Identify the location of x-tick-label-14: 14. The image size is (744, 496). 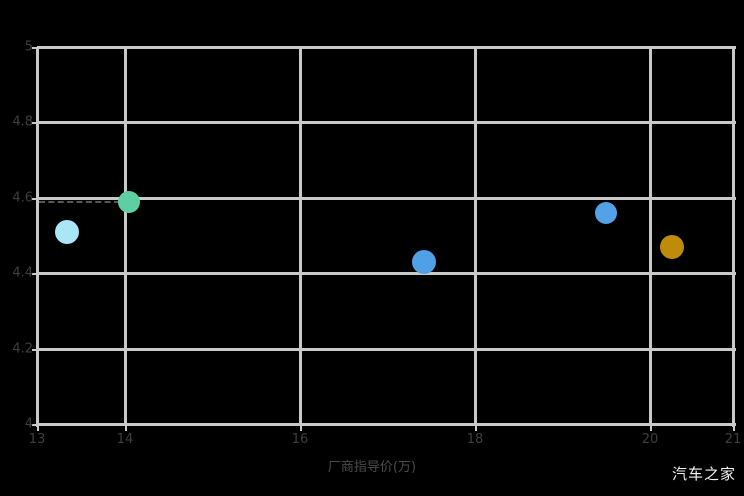
(125, 439).